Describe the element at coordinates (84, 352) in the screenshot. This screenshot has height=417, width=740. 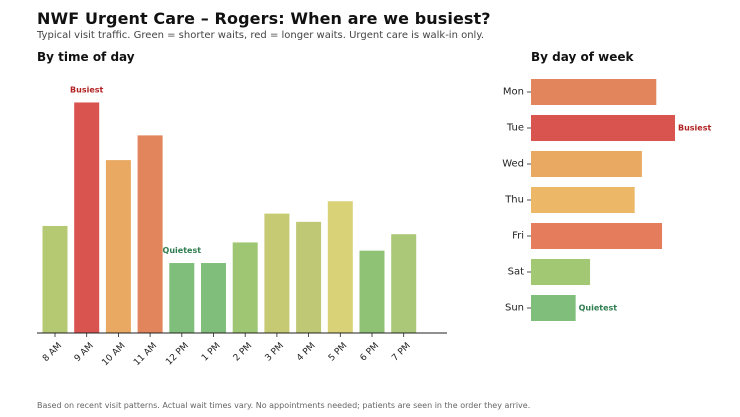
I see `x-tick-label: 9 AM` at that location.